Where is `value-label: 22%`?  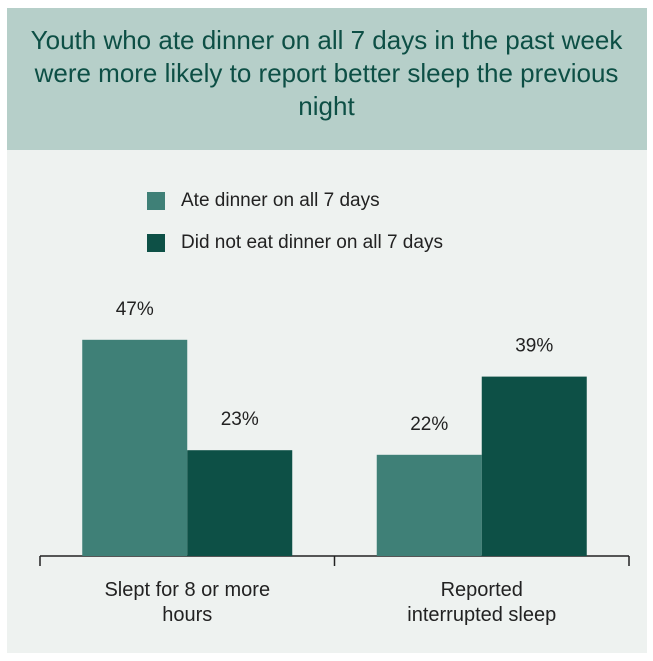 value-label: 22% is located at coordinates (429, 424).